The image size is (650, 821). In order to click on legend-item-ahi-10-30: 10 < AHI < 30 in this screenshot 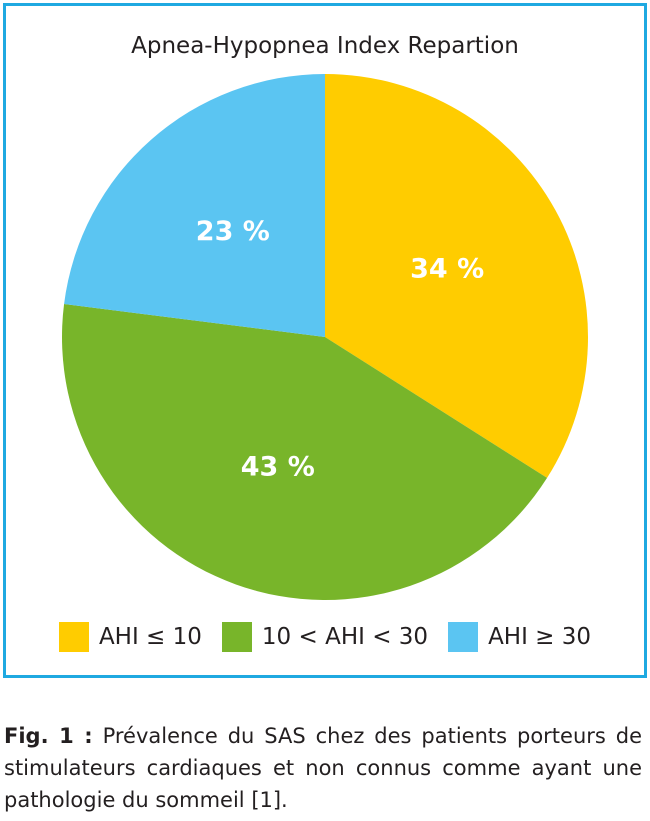, I will do `click(325, 637)`.